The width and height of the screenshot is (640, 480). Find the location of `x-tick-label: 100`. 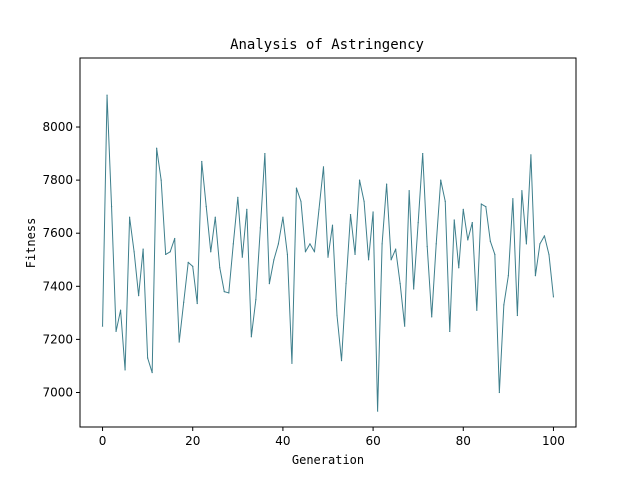

x-tick-label: 100 is located at coordinates (553, 441).